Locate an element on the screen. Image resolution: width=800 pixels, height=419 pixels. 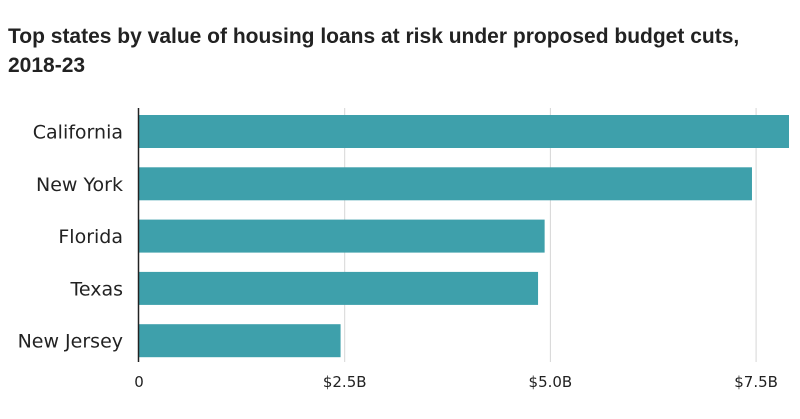
x-tick-label: $2.5B is located at coordinates (345, 382).